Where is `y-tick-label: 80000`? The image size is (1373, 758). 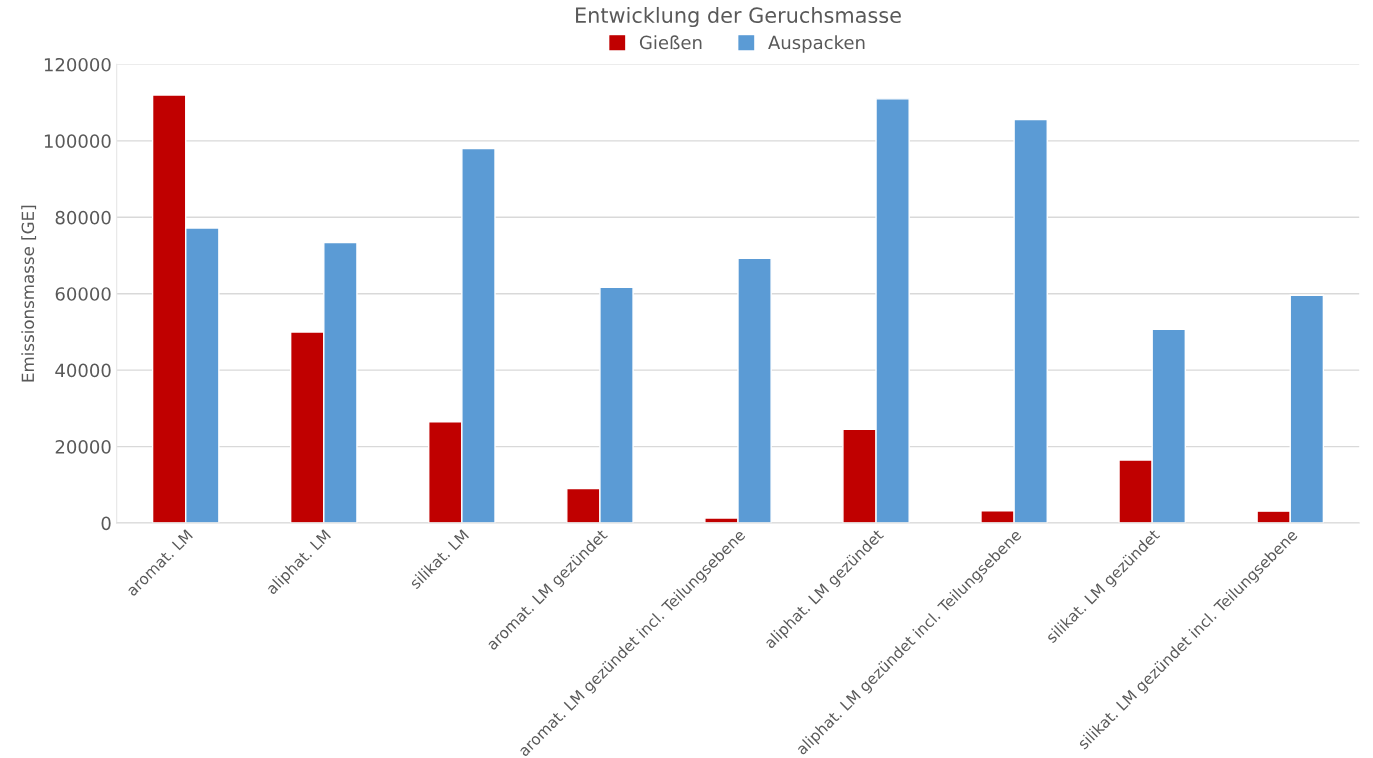
y-tick-label: 80000 is located at coordinates (83, 217).